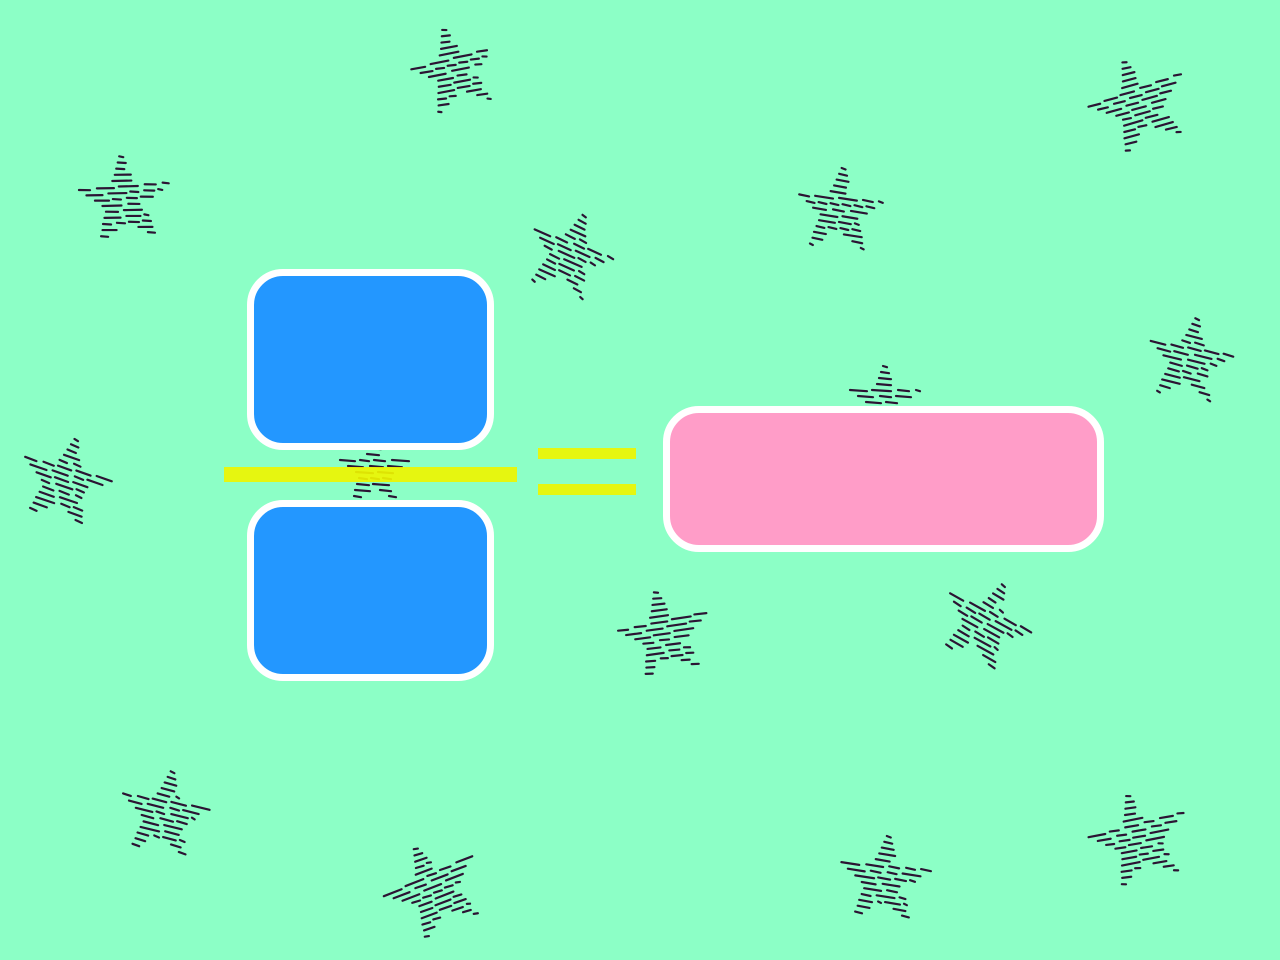 The height and width of the screenshot is (960, 1280). What do you see at coordinates (587, 489) in the screenshot?
I see `equals-sign-bottom-line` at bounding box center [587, 489].